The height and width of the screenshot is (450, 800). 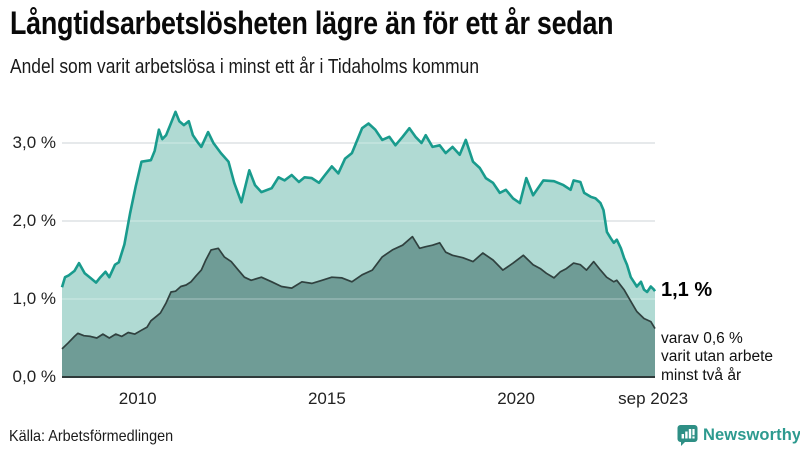 I want to click on y-tick-label: 3,0 %, so click(x=34, y=142).